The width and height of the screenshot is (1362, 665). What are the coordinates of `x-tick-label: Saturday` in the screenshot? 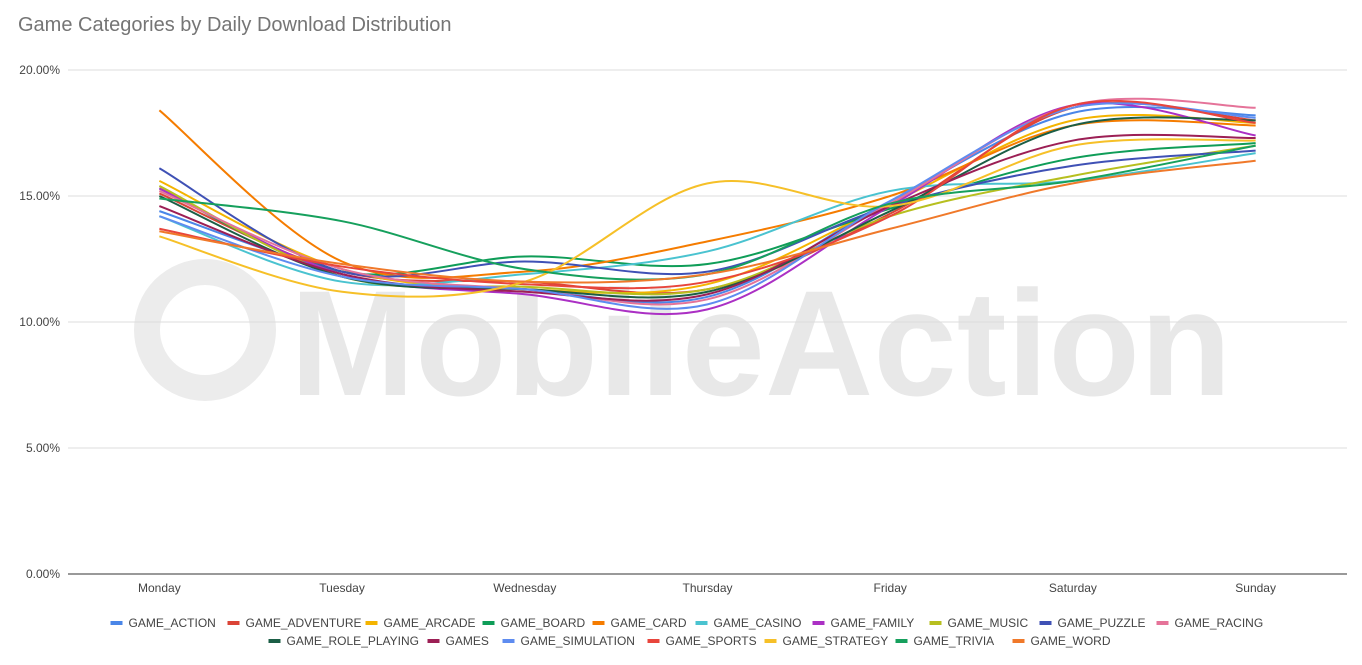 It's located at (1073, 588).